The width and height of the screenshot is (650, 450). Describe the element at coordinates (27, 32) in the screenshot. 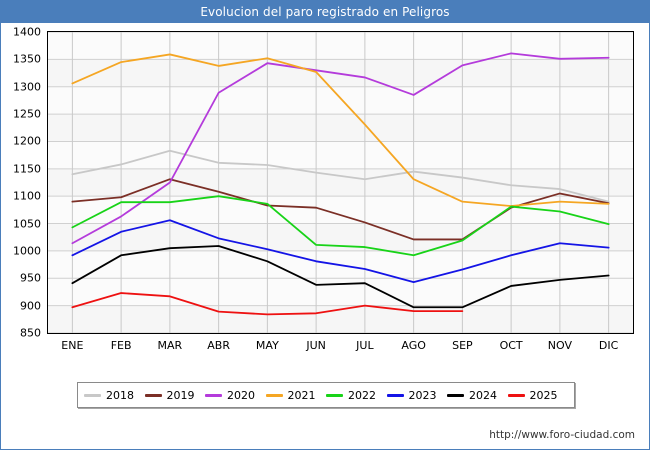

I see `y-axis-tick-label: 1400` at that location.